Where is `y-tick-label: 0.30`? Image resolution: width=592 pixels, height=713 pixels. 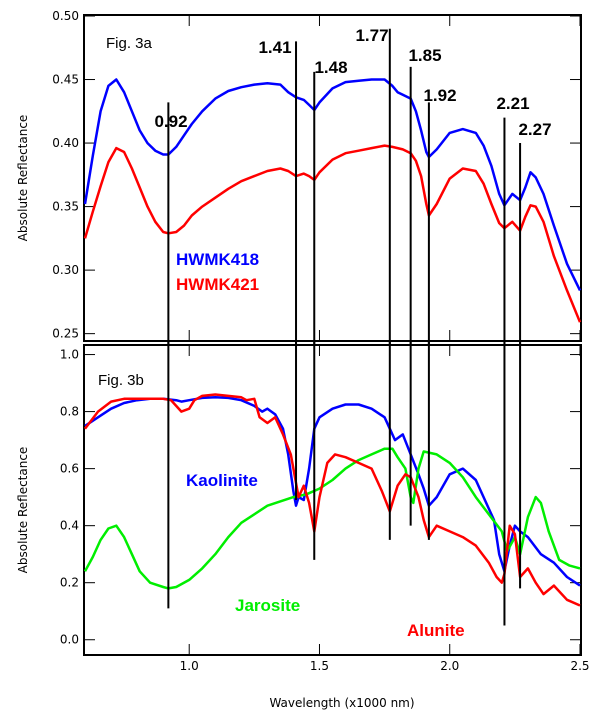 y-tick-label: 0.30 is located at coordinates (65, 270).